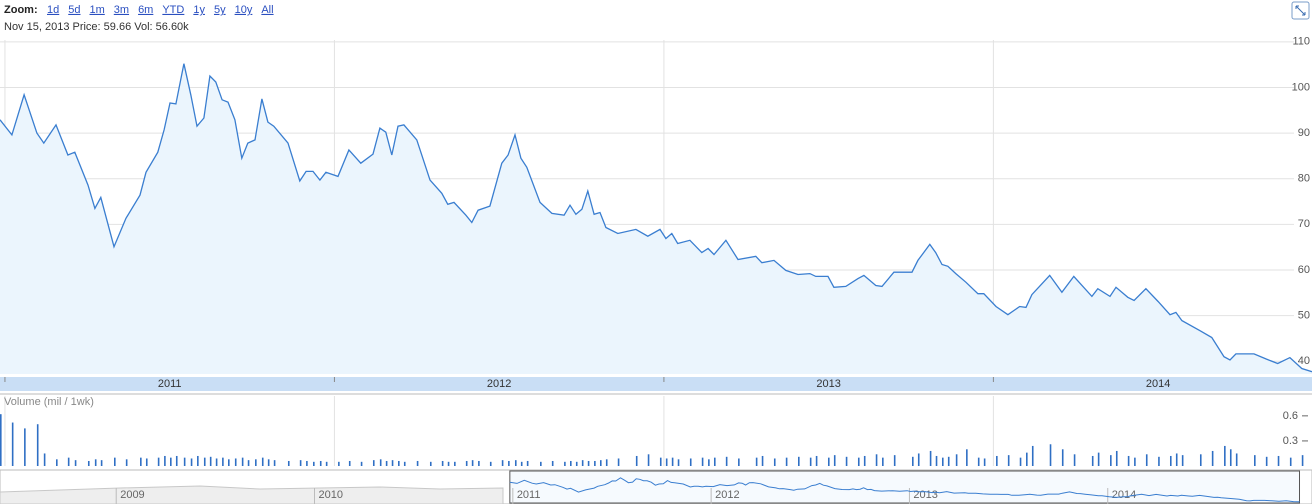 Image resolution: width=1312 pixels, height=504 pixels. I want to click on navigator-tick-label: 2014, so click(1124, 495).